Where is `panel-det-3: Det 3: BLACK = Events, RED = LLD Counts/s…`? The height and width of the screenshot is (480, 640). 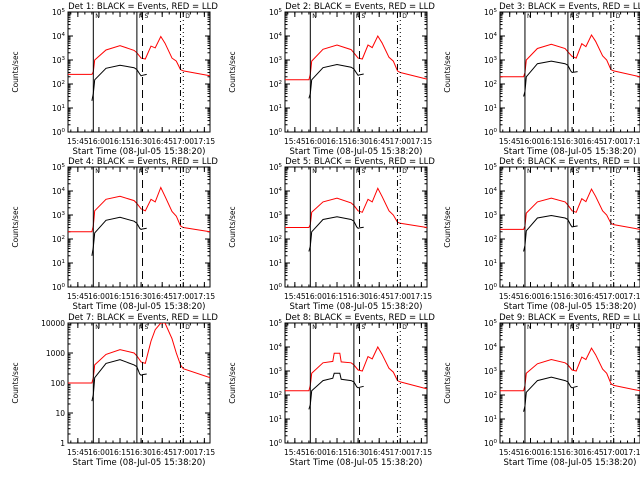 panel-det-3: Det 3: BLACK = Events, RED = LLD Counts/s… is located at coordinates (541, 79).